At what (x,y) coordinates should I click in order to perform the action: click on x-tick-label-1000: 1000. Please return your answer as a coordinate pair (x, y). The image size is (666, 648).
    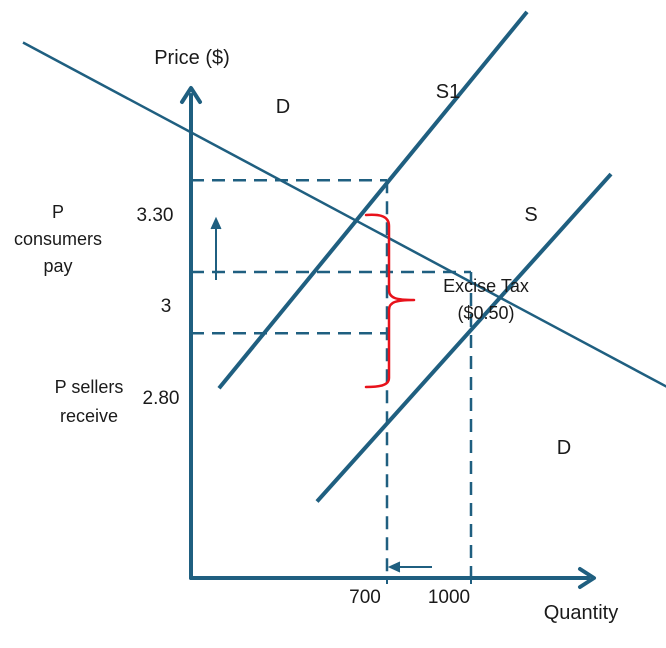
    Looking at the image, I should click on (449, 597).